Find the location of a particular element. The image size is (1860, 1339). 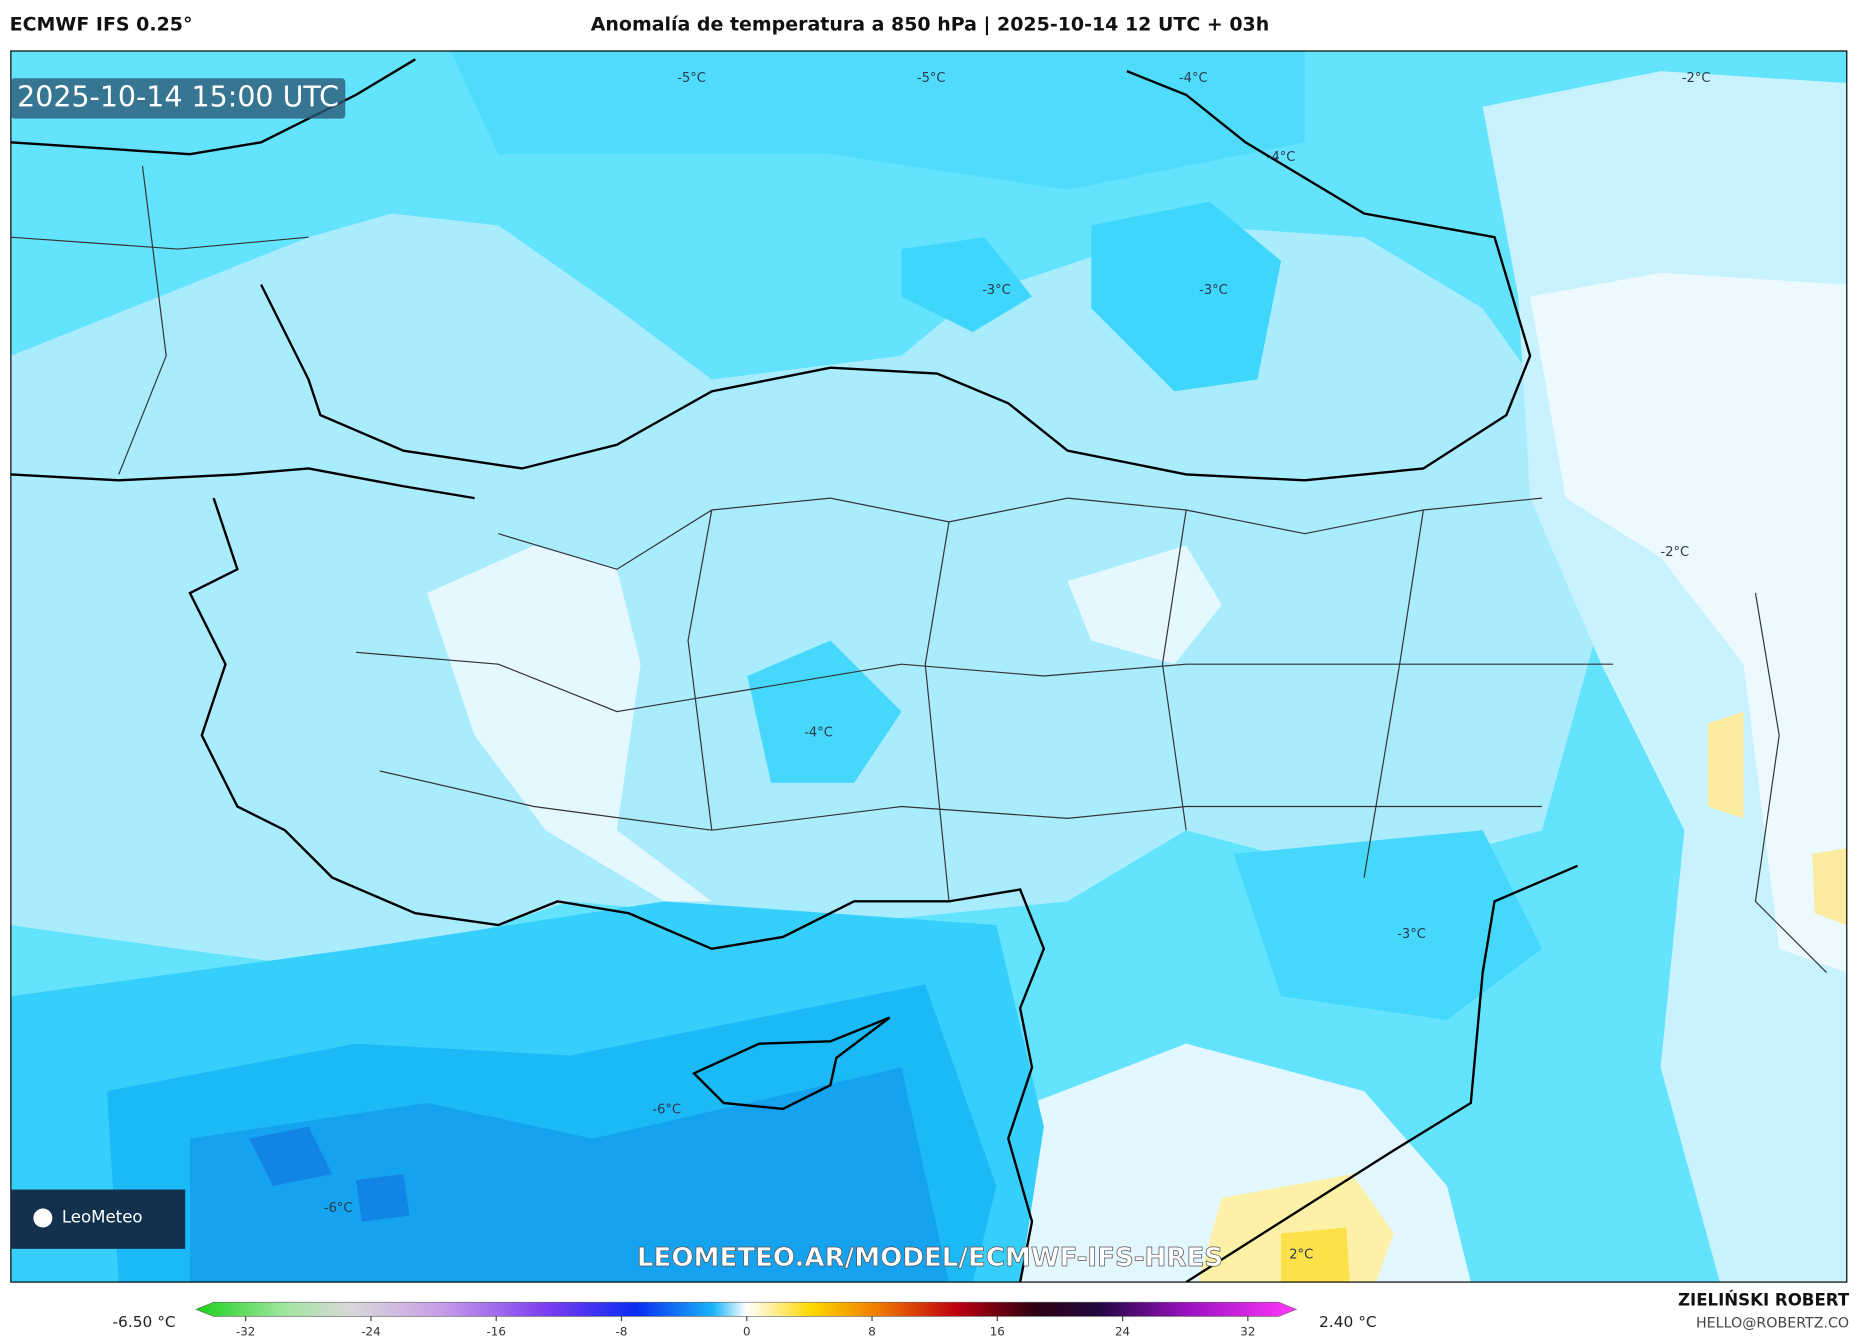

email: HELLO@ROBERTZ.CO is located at coordinates (1772, 1324).